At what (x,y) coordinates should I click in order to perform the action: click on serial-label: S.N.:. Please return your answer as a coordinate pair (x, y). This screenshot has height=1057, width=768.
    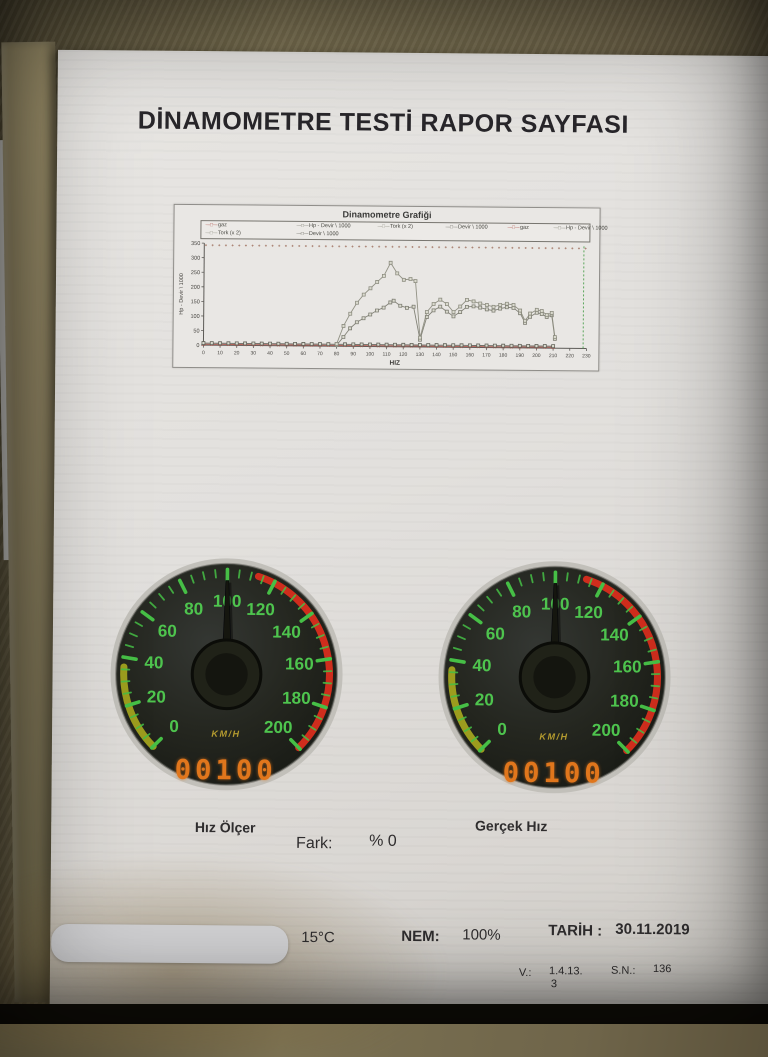
    Looking at the image, I should click on (623, 971).